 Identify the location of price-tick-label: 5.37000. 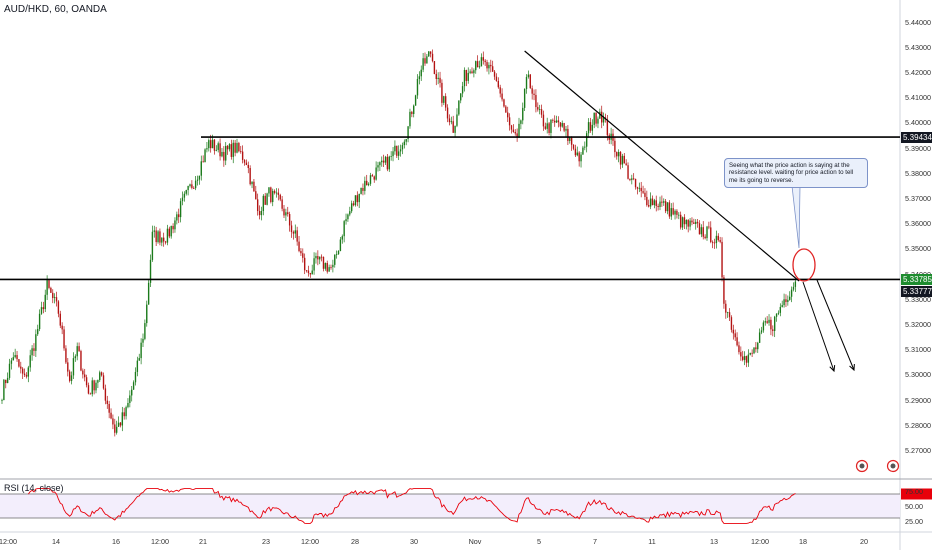
(918, 198).